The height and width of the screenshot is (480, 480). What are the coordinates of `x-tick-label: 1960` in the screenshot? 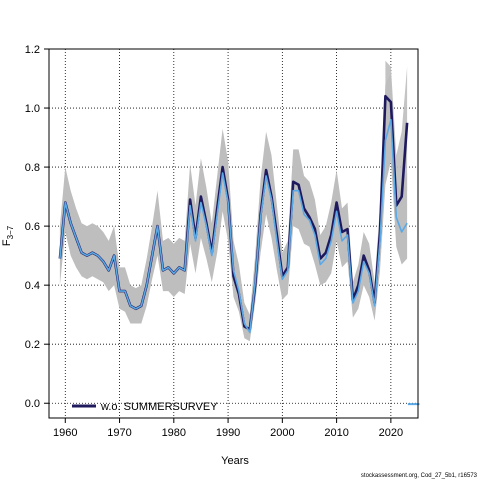 It's located at (65, 433).